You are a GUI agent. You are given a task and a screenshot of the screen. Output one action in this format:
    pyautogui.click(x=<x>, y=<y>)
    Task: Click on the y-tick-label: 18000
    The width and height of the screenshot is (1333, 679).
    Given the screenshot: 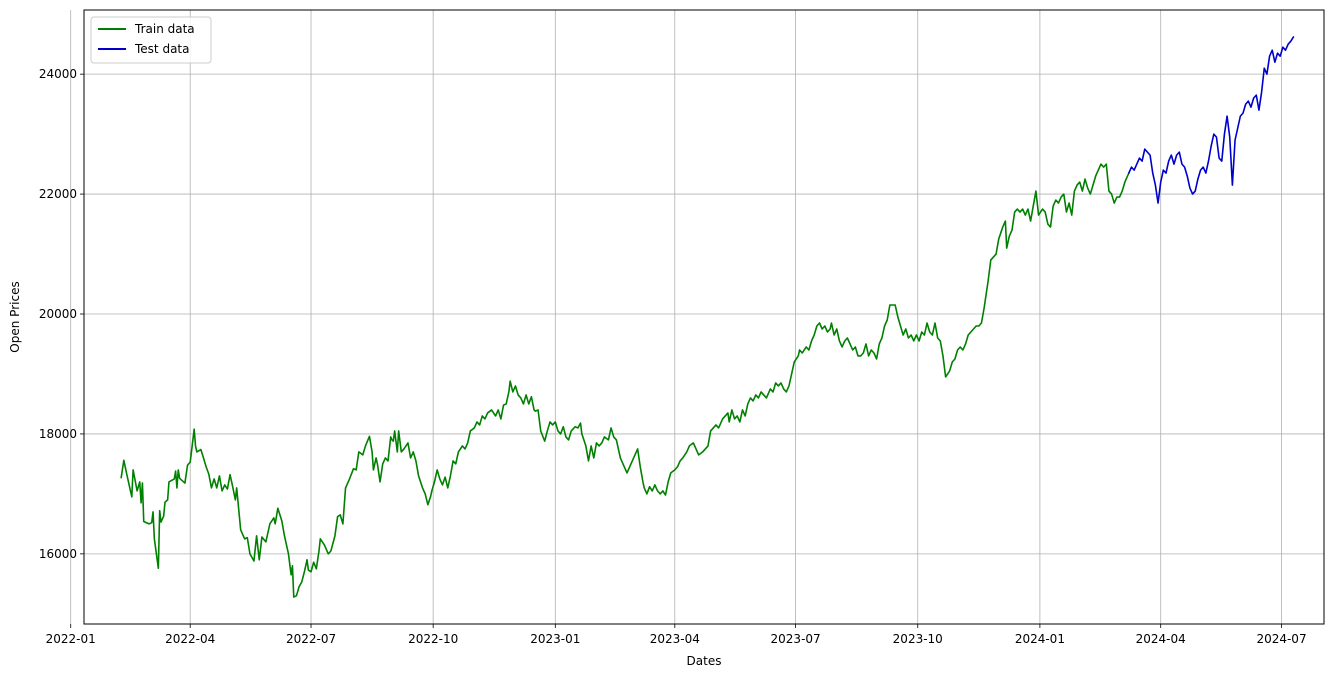 What is the action you would take?
    pyautogui.click(x=58, y=434)
    